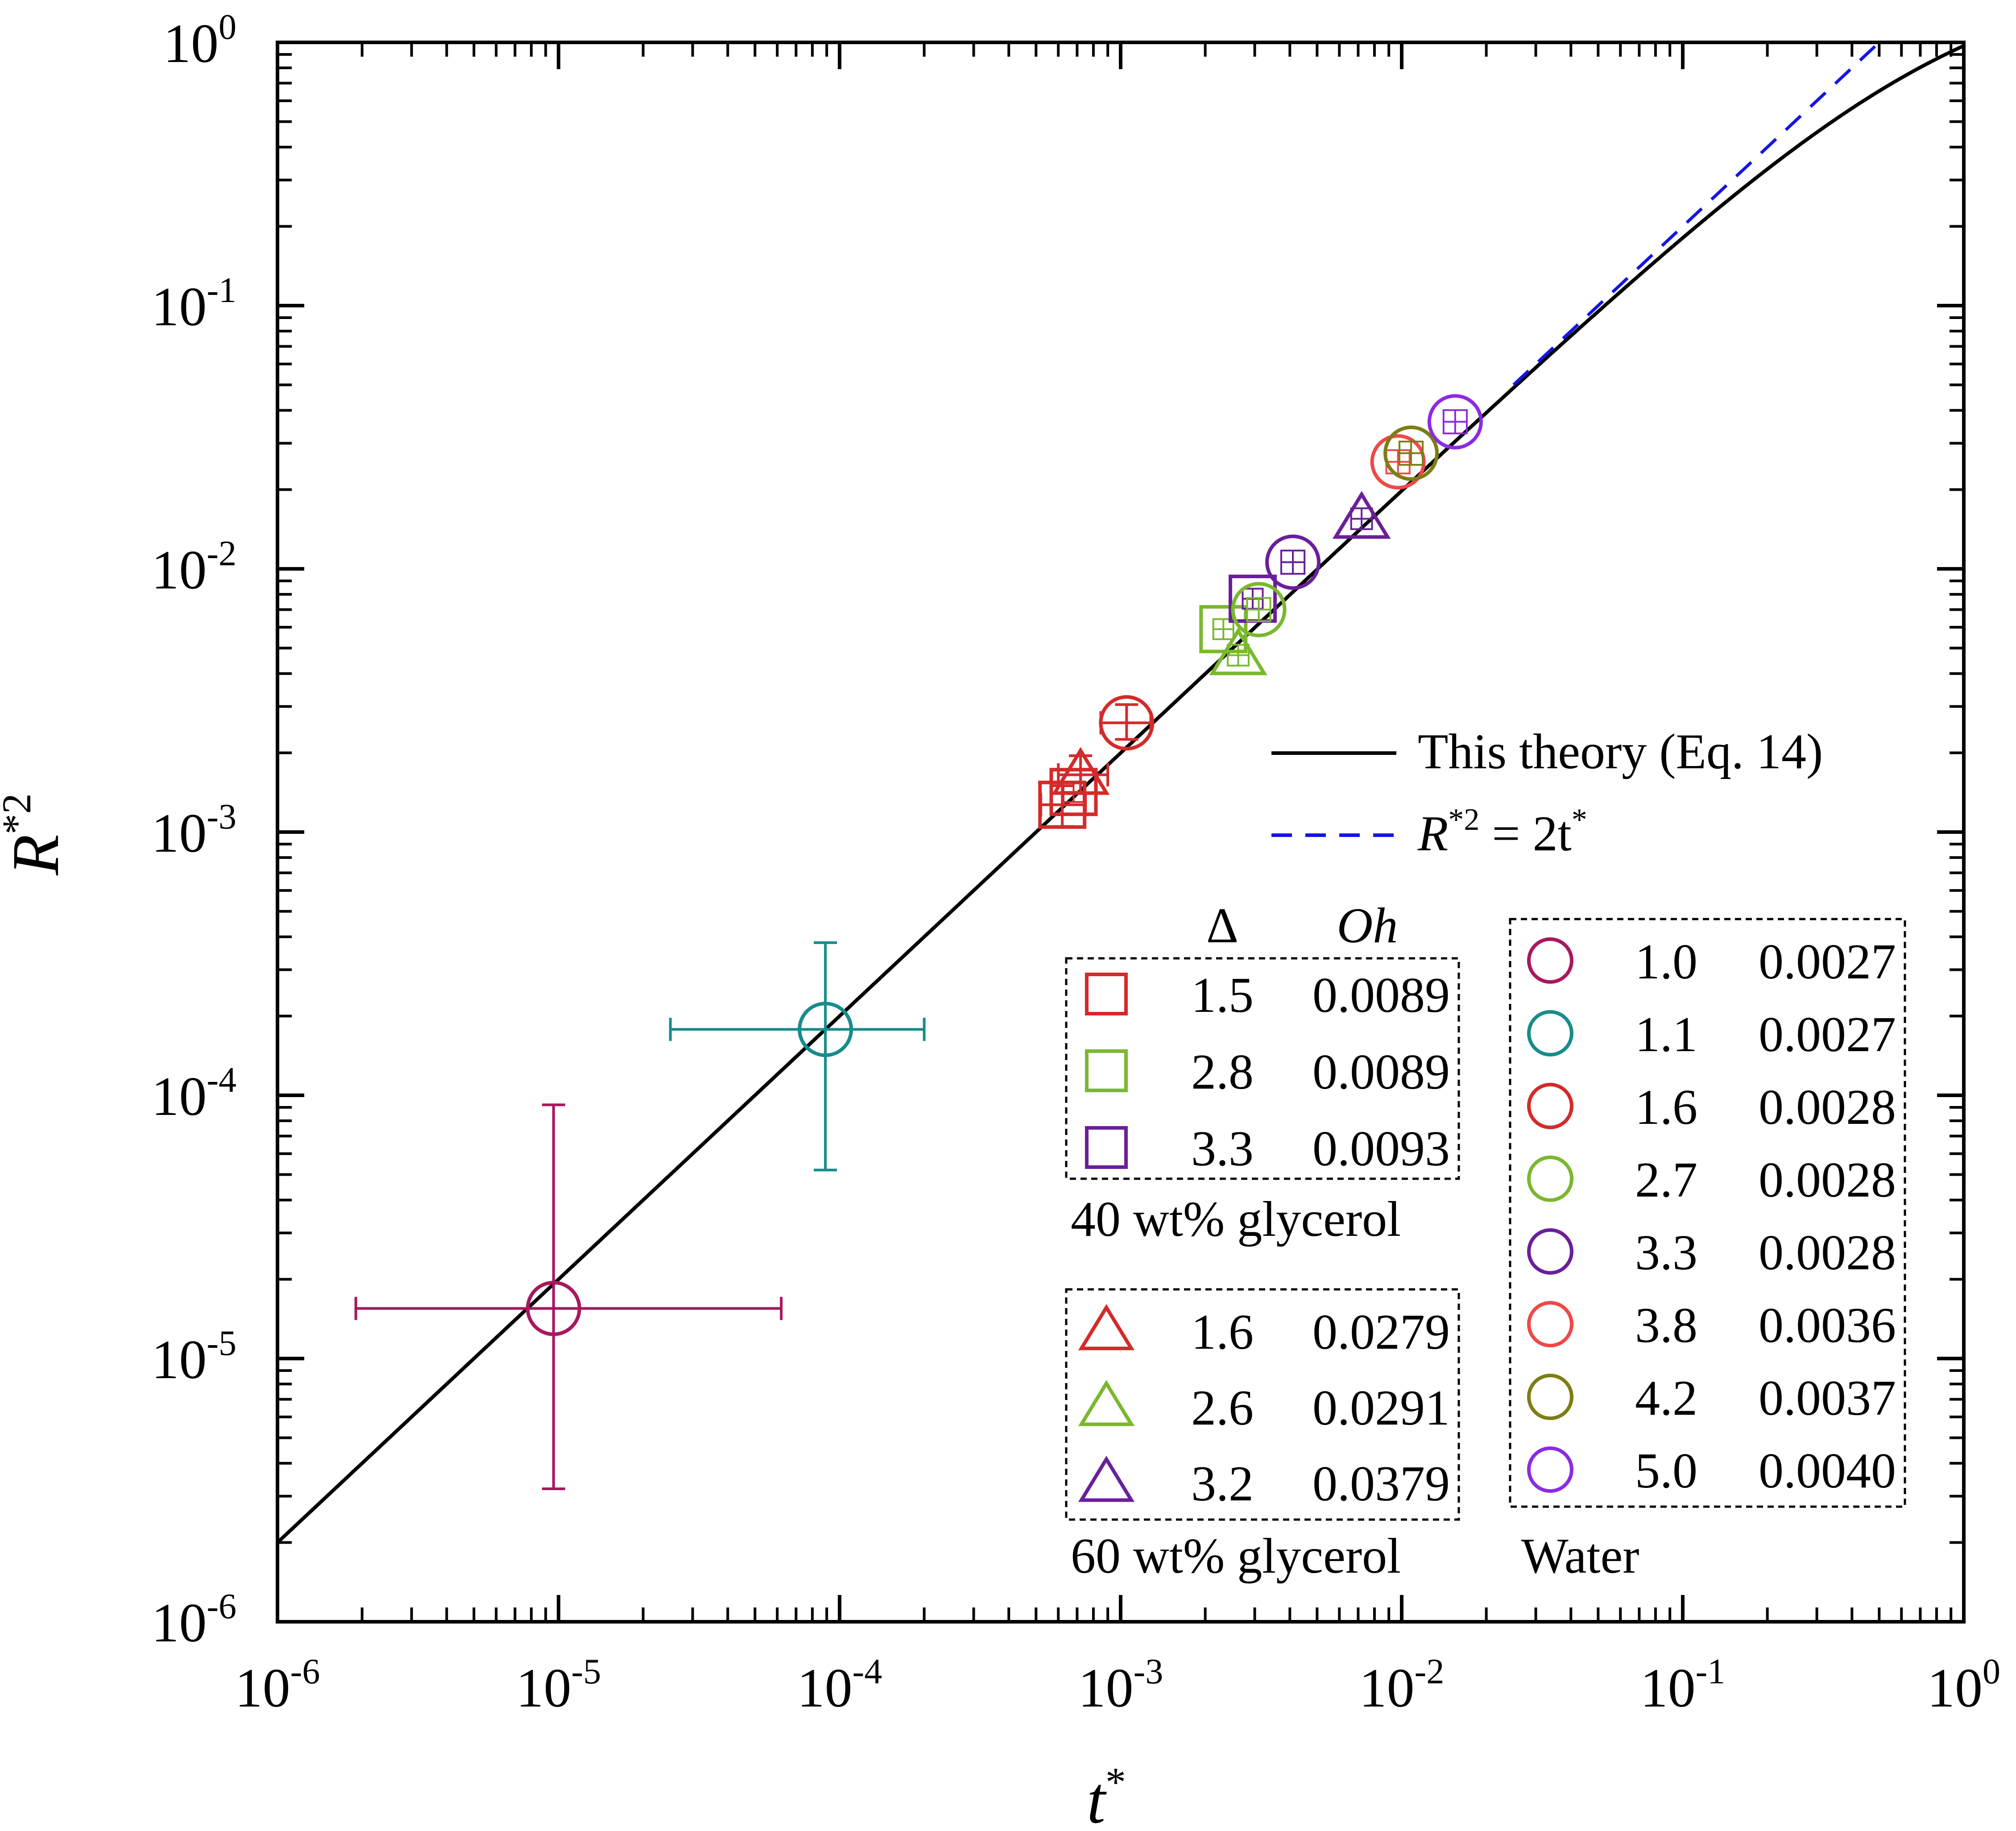 This screenshot has height=1831, width=2016. Describe the element at coordinates (1262, 1068) in the screenshot. I see `legend-40wt-glycerol-border` at that location.